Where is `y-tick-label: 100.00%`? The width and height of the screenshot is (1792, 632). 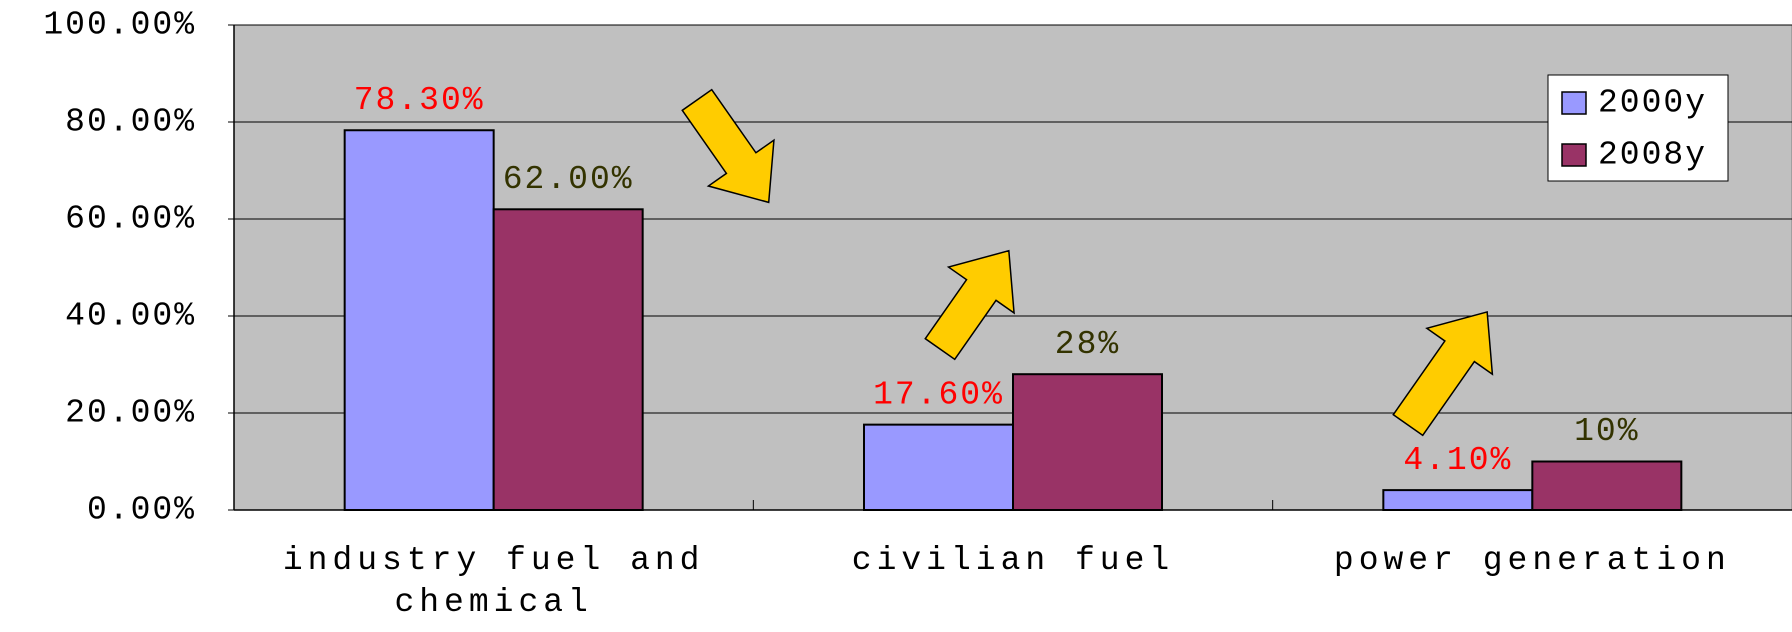 y-tick-label: 100.00% is located at coordinates (119, 25).